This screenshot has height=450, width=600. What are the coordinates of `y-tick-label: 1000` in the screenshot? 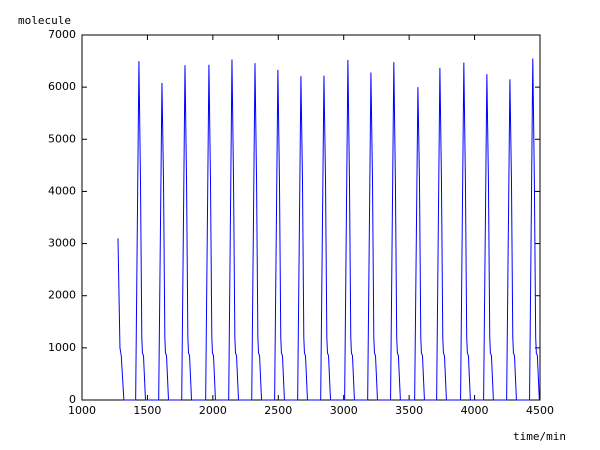 It's located at (62, 347).